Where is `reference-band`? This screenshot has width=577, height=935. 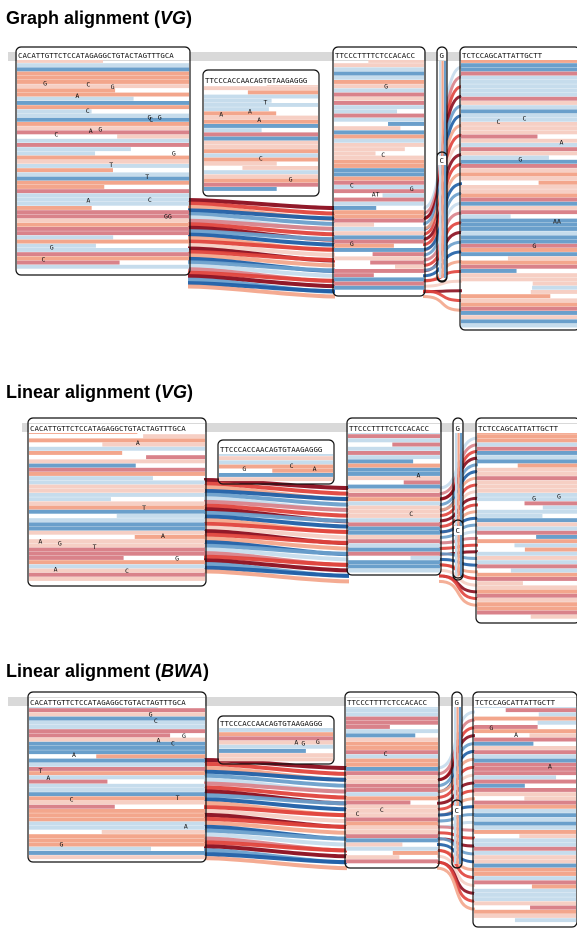
reference-band is located at coordinates (299, 427).